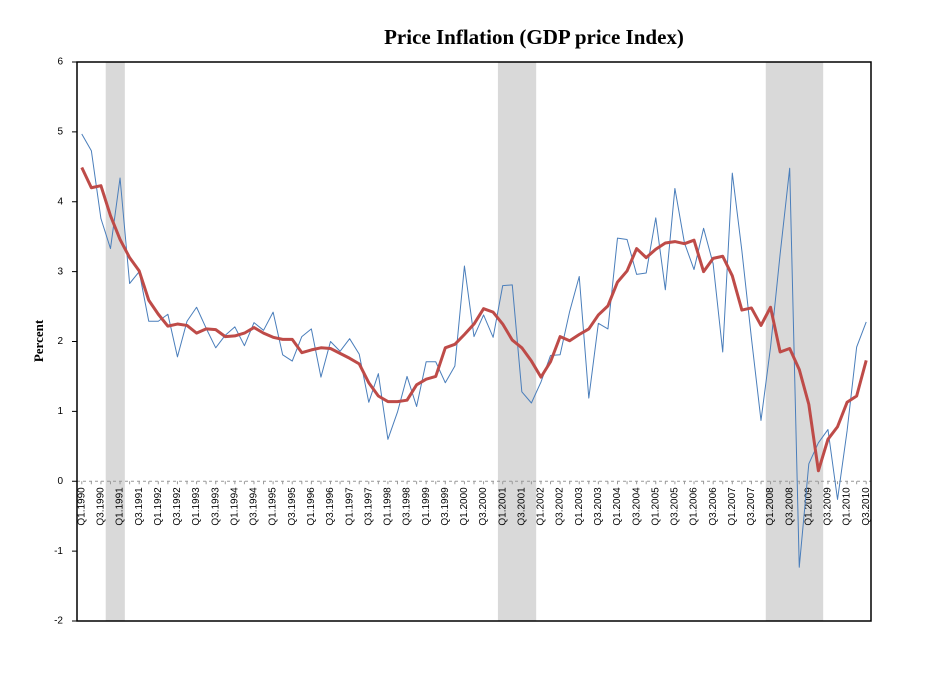  Describe the element at coordinates (847, 506) in the screenshot. I see `x-tick-label: Q1.2010` at that location.